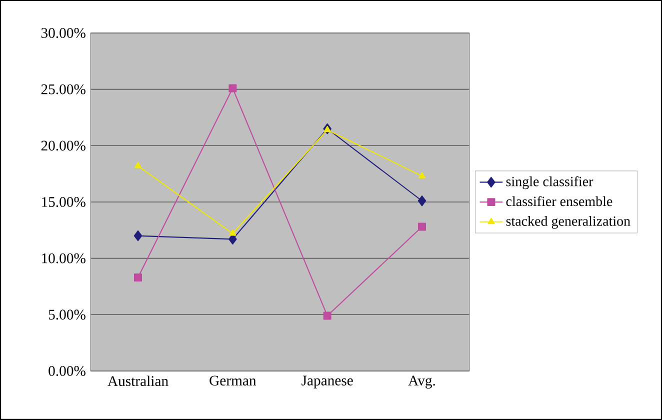  What do you see at coordinates (63, 145) in the screenshot?
I see `y-tick-label: 20.00%` at bounding box center [63, 145].